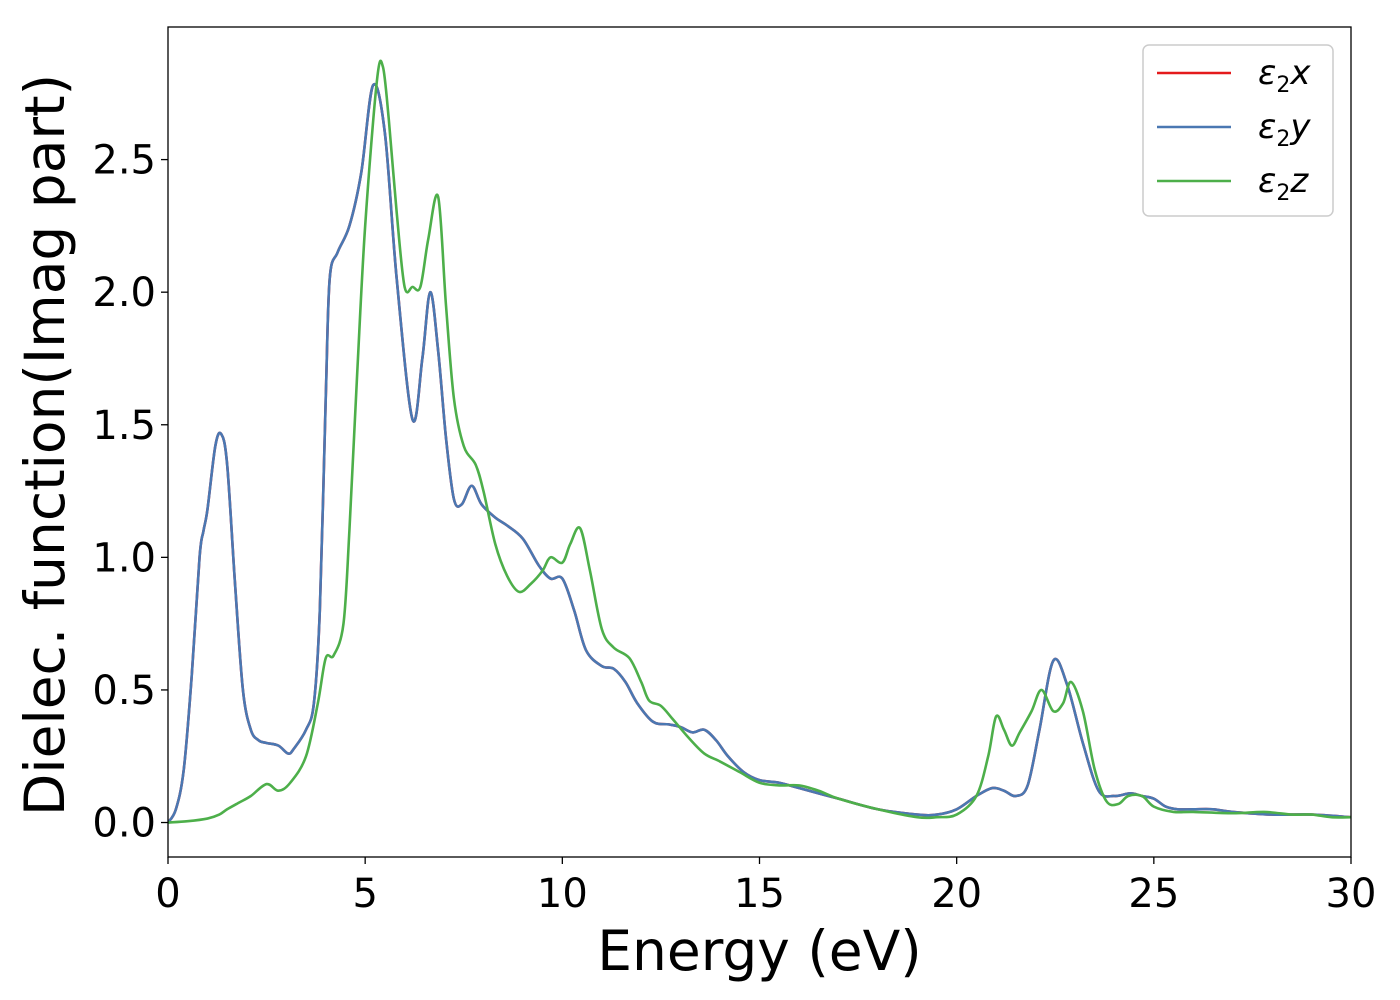 The width and height of the screenshot is (1400, 1000). I want to click on legend-label-x: ε2x, so click(1284, 75).